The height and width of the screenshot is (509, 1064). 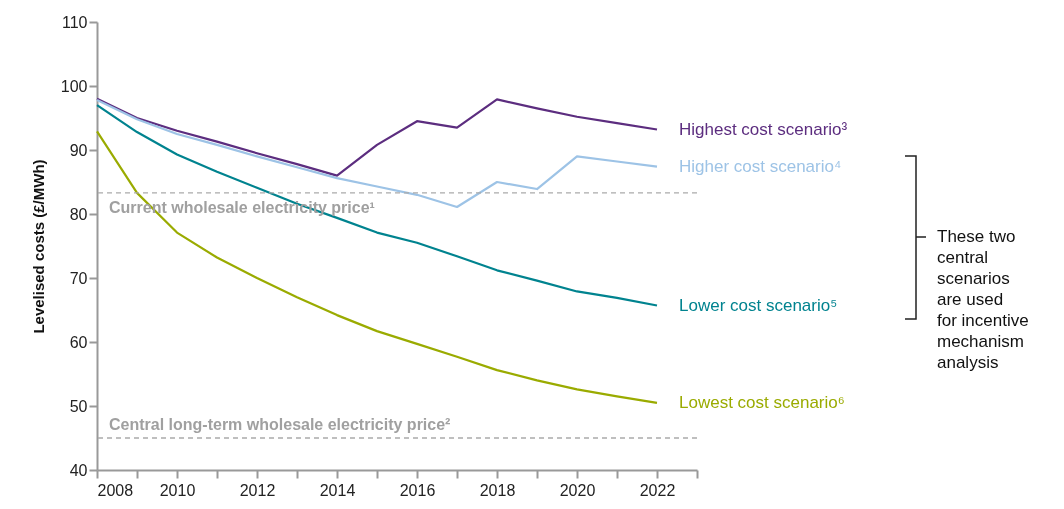 What do you see at coordinates (78, 214) in the screenshot?
I see `y-tick-label: 80` at bounding box center [78, 214].